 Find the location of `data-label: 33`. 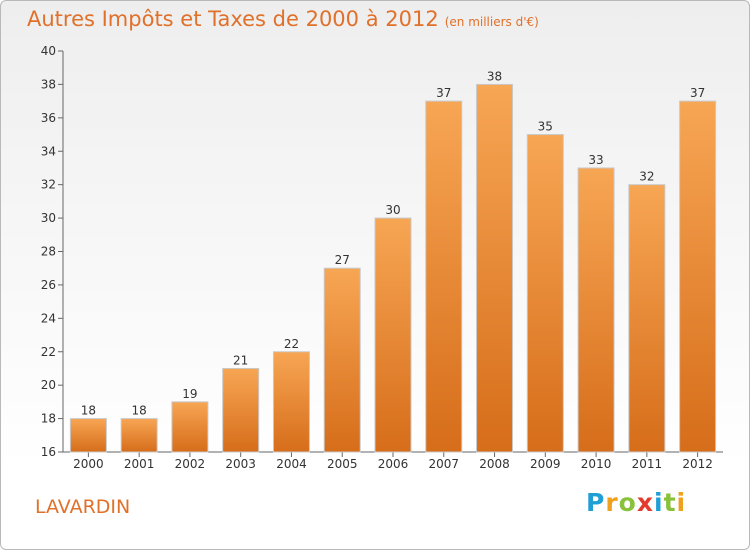

data-label: 33 is located at coordinates (595, 160).